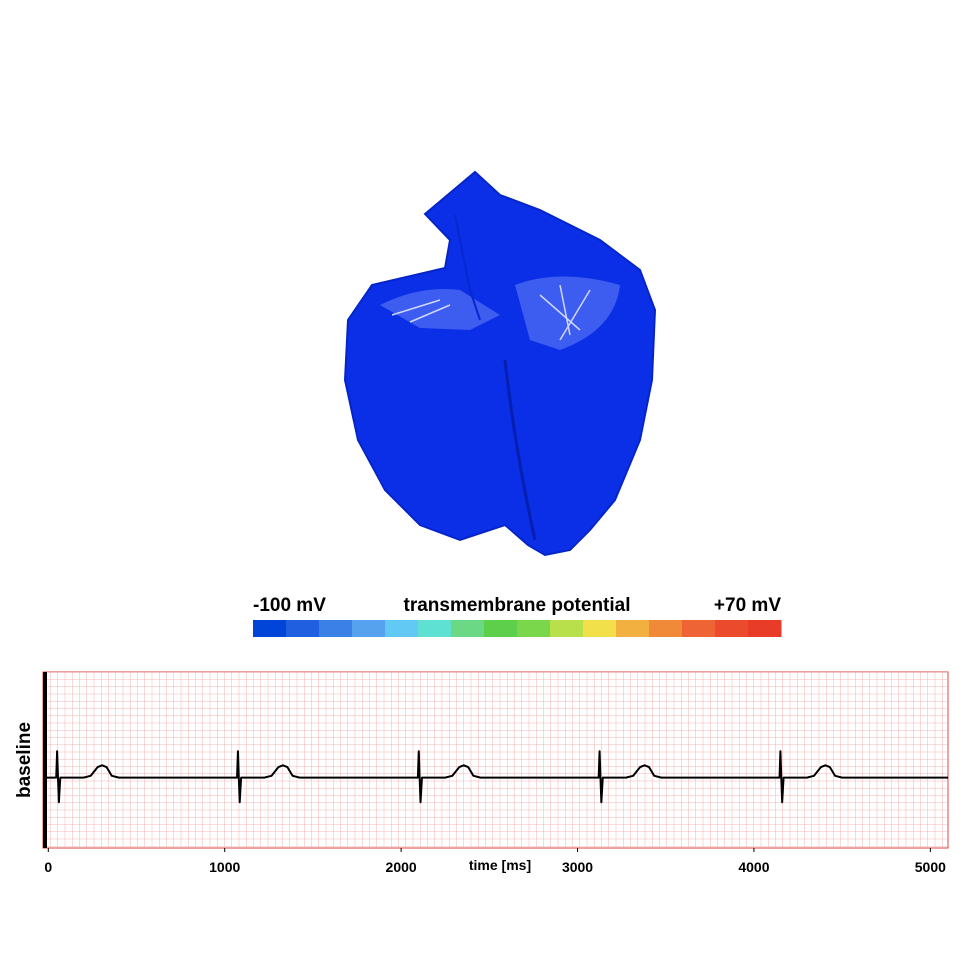 This screenshot has height=975, width=970. I want to click on x-tick-label: 4000, so click(753, 867).